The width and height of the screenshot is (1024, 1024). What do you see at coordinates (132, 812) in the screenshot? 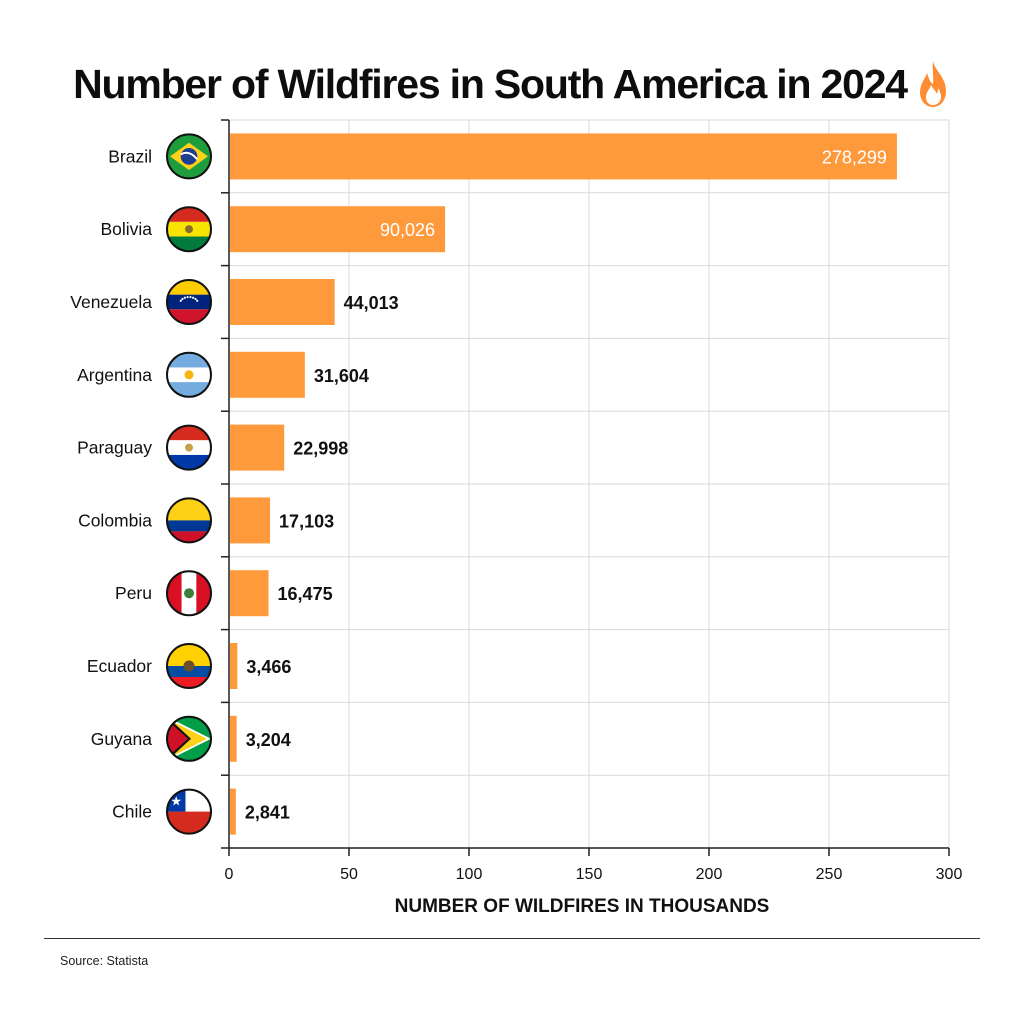
I see `category-label: Chile` at bounding box center [132, 812].